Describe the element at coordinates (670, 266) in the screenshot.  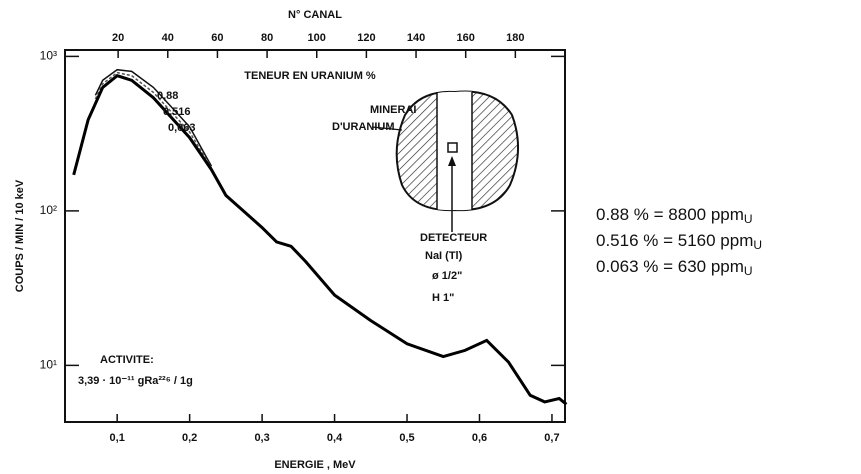
I see `note-text: 0.063 % = 630 ppm` at that location.